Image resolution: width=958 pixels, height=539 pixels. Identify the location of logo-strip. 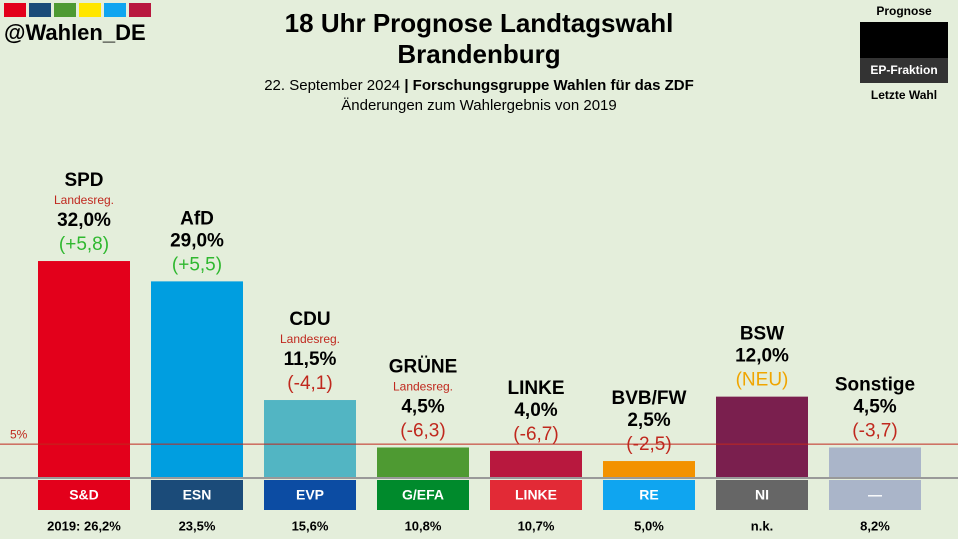
(77, 10).